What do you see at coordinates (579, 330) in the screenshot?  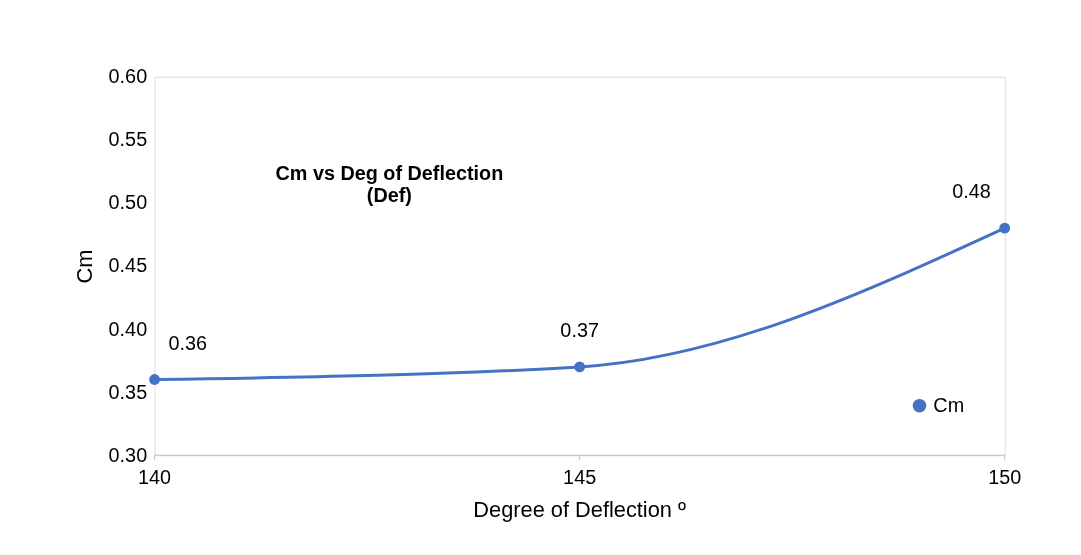 I see `data-label: 0.37` at bounding box center [579, 330].